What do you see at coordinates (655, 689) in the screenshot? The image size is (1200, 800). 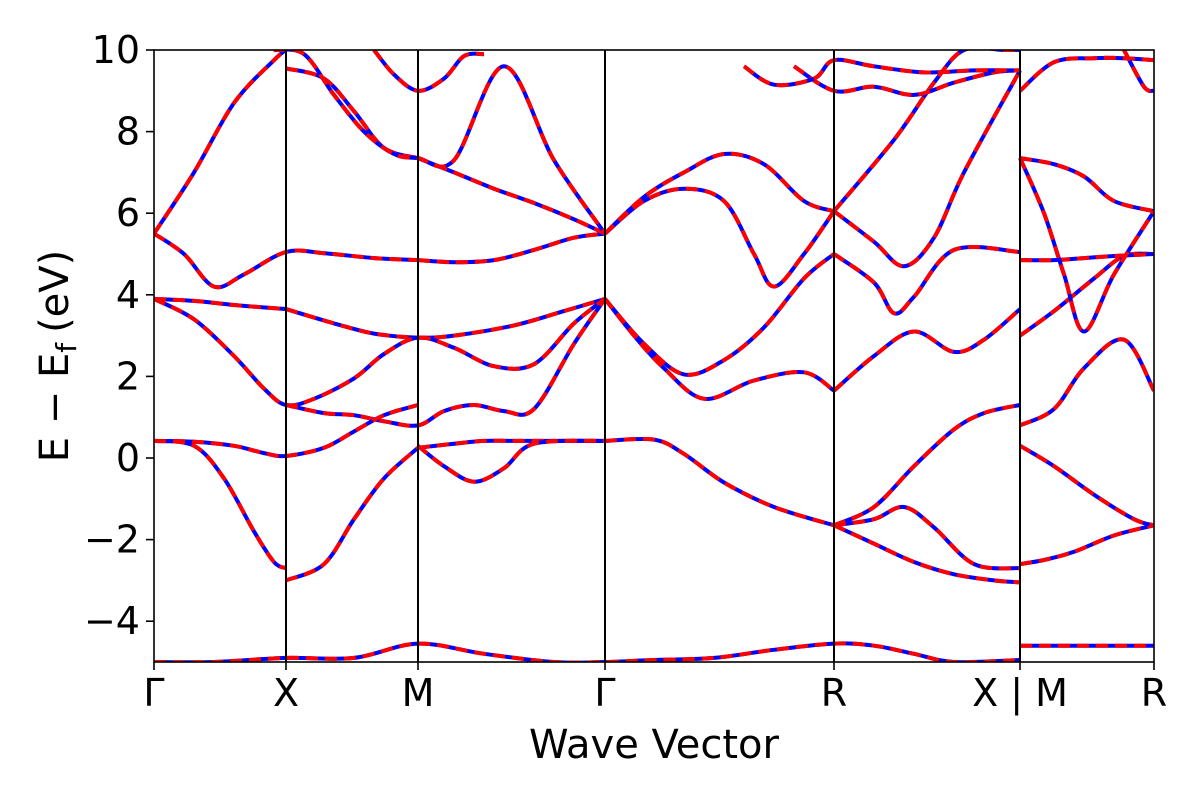 I see `x-ticks: Γ X M Γ R X | M R` at bounding box center [655, 689].